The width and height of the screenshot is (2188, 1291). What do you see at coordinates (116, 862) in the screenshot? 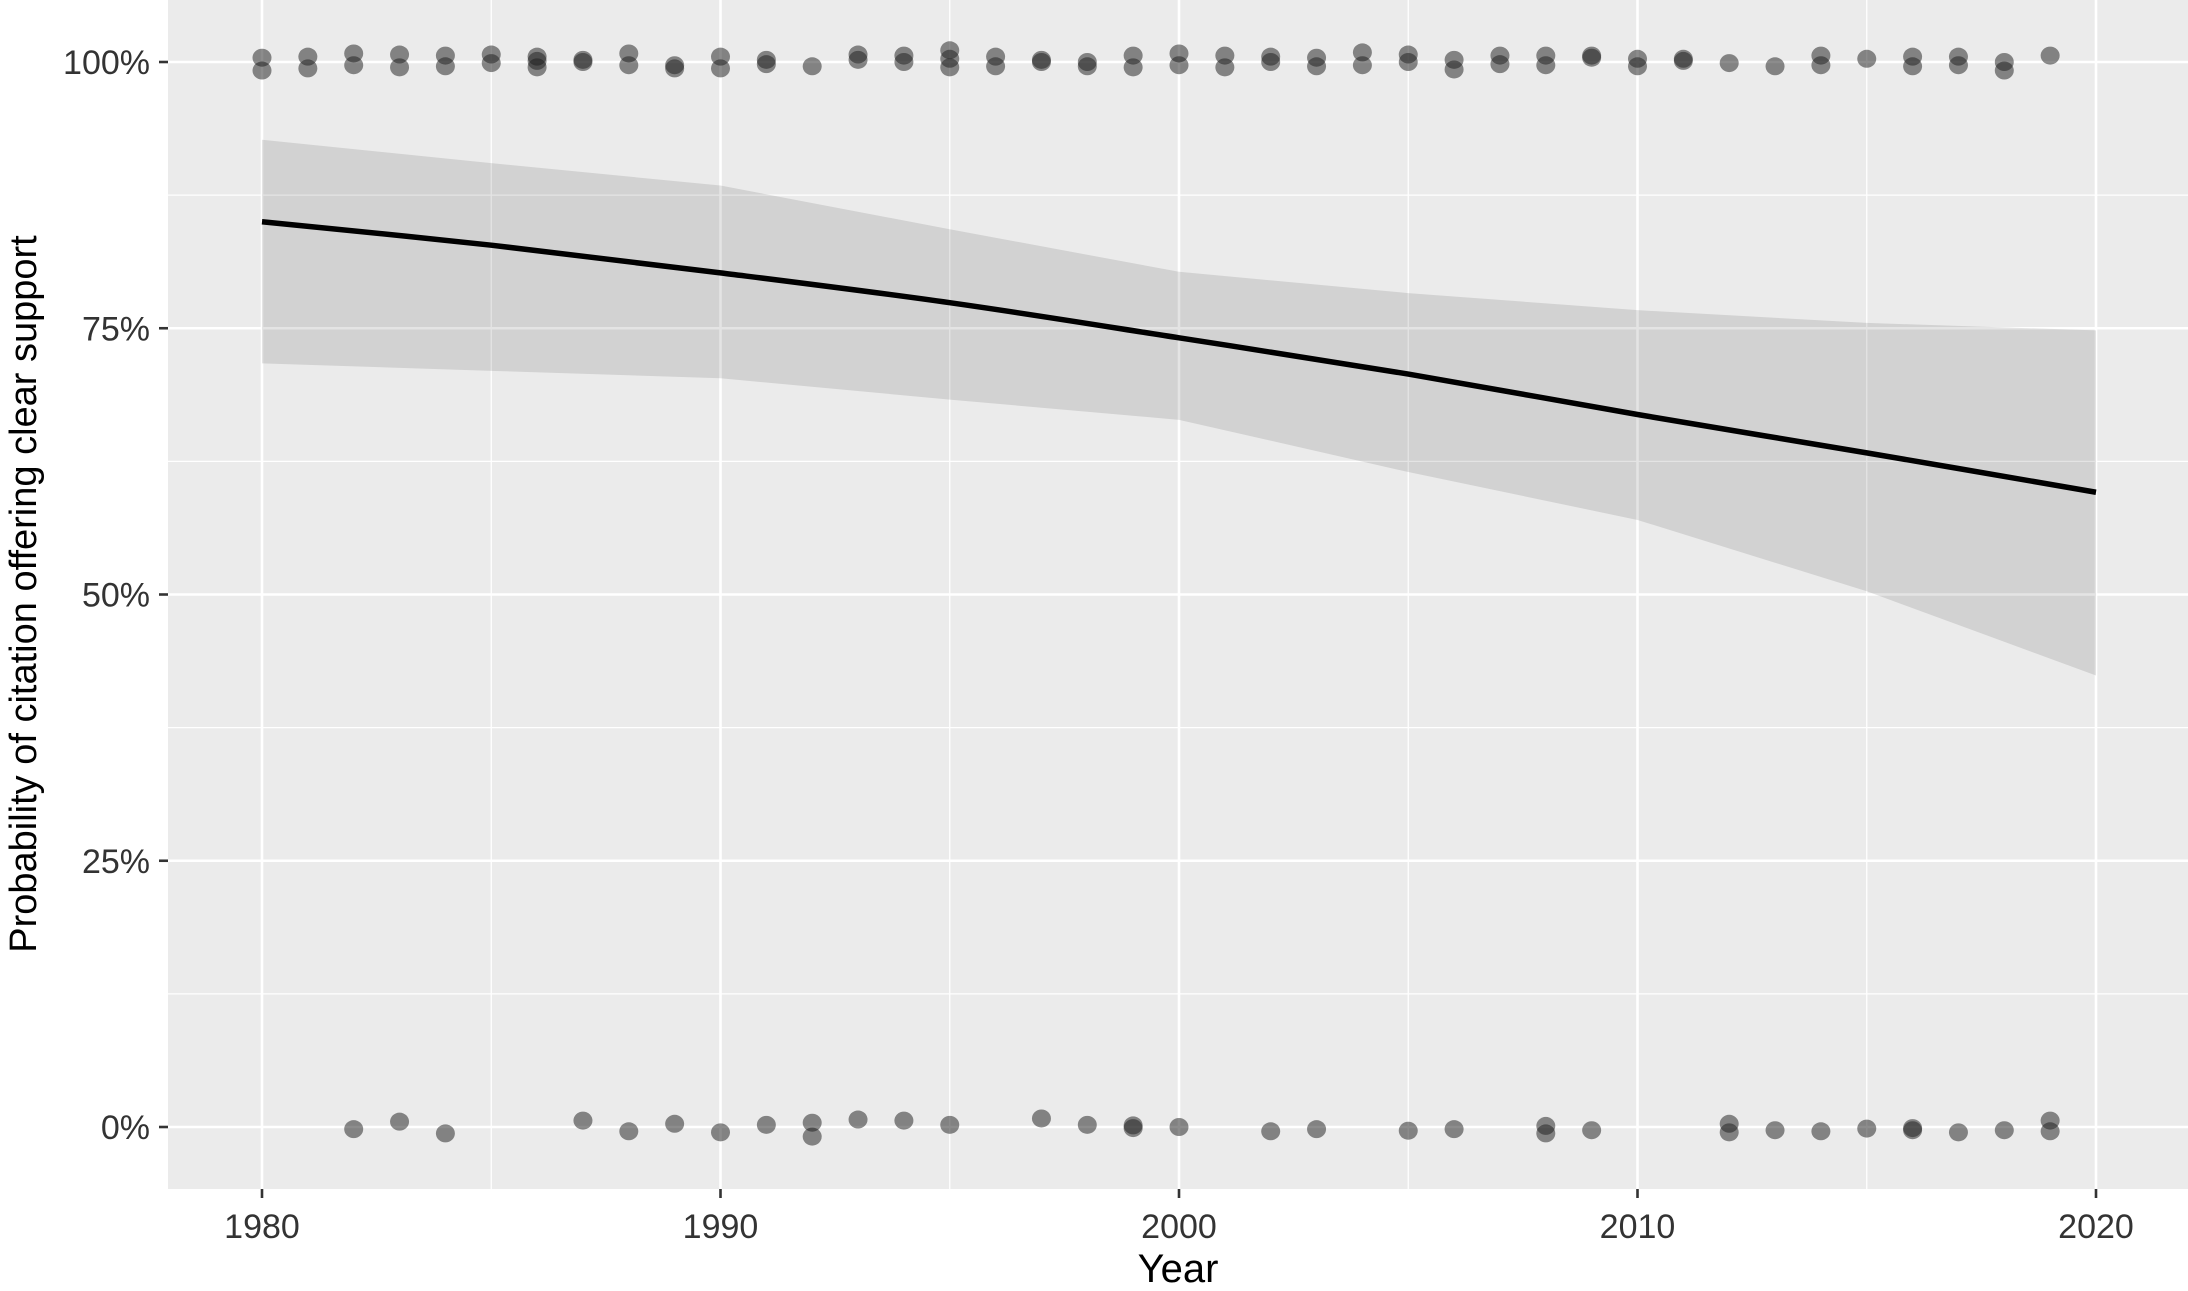
I see `y-tick-label: 25%` at bounding box center [116, 862].